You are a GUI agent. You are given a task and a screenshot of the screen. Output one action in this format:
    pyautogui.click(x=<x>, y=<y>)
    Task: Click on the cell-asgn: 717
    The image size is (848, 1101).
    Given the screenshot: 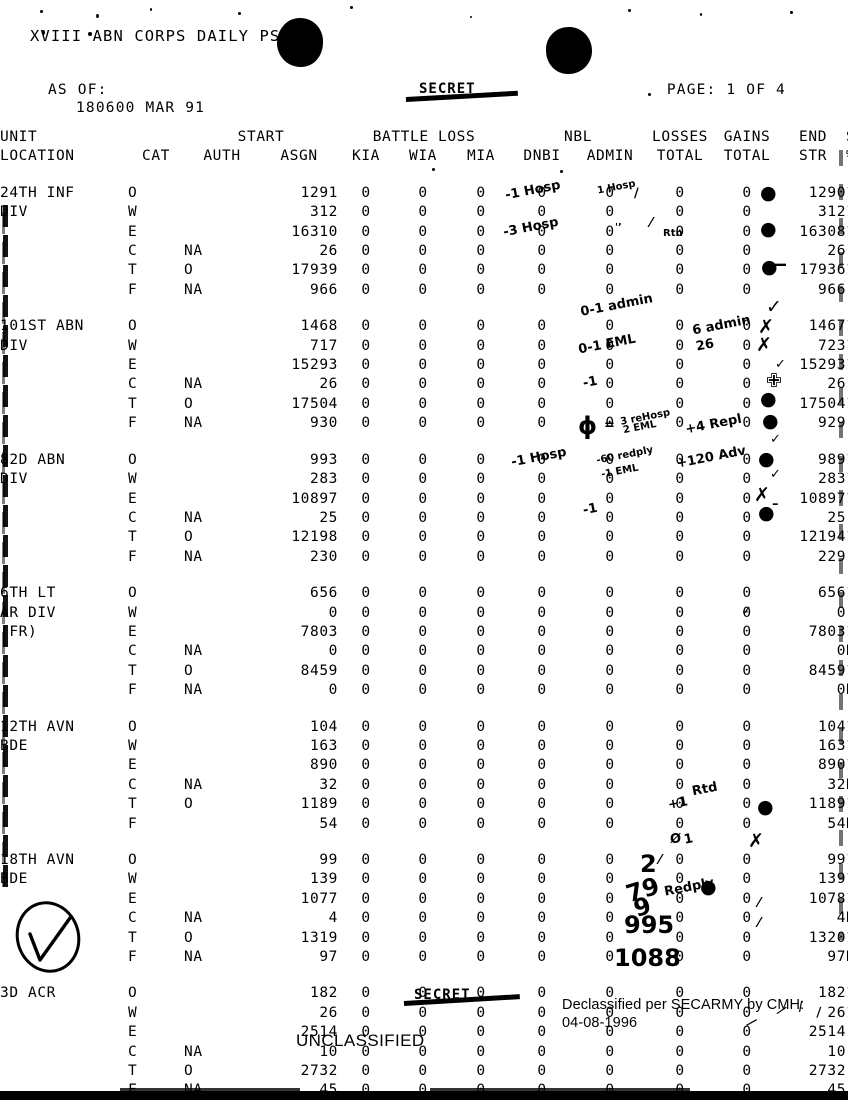 What is the action you would take?
    pyautogui.click(x=324, y=345)
    